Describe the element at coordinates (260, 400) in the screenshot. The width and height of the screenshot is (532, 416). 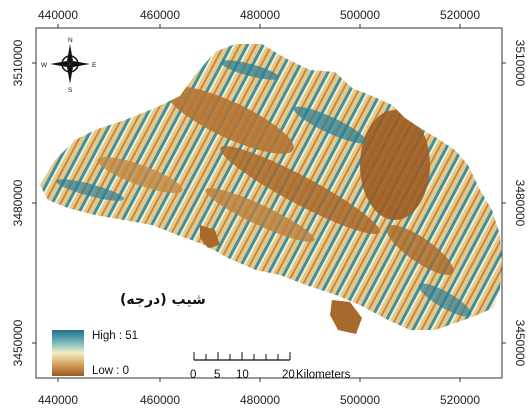
I see `x-tick-bottom-label: 480000` at that location.